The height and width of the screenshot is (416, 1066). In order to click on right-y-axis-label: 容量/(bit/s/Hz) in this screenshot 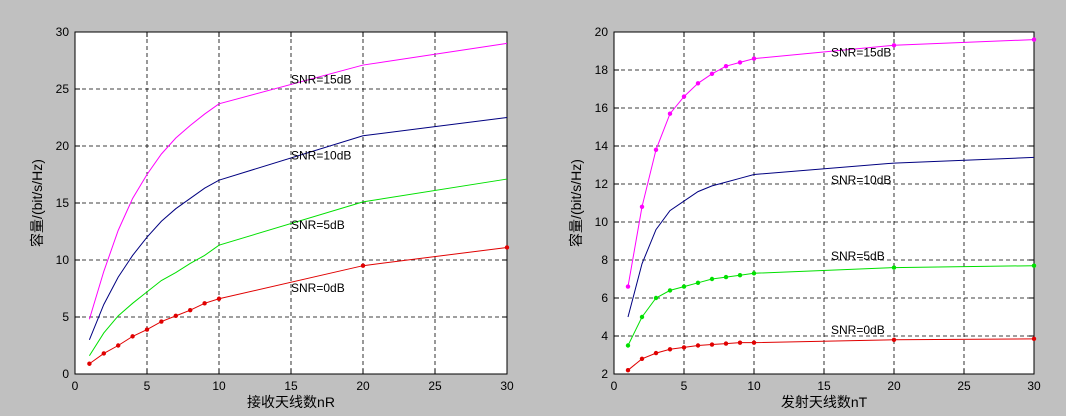, I will do `click(576, 203)`.